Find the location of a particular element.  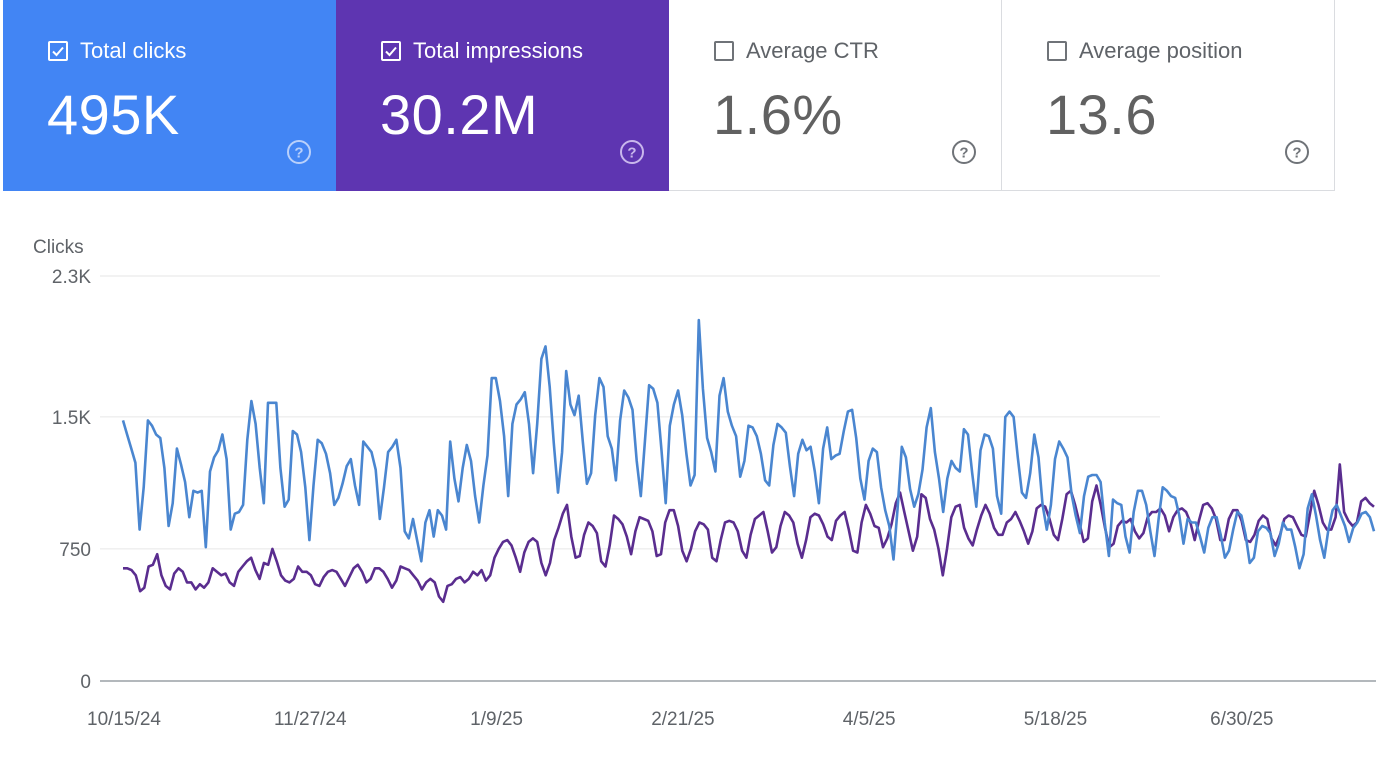

metric-card-total-clicks: Total clicks 495K ? is located at coordinates (169, 95).